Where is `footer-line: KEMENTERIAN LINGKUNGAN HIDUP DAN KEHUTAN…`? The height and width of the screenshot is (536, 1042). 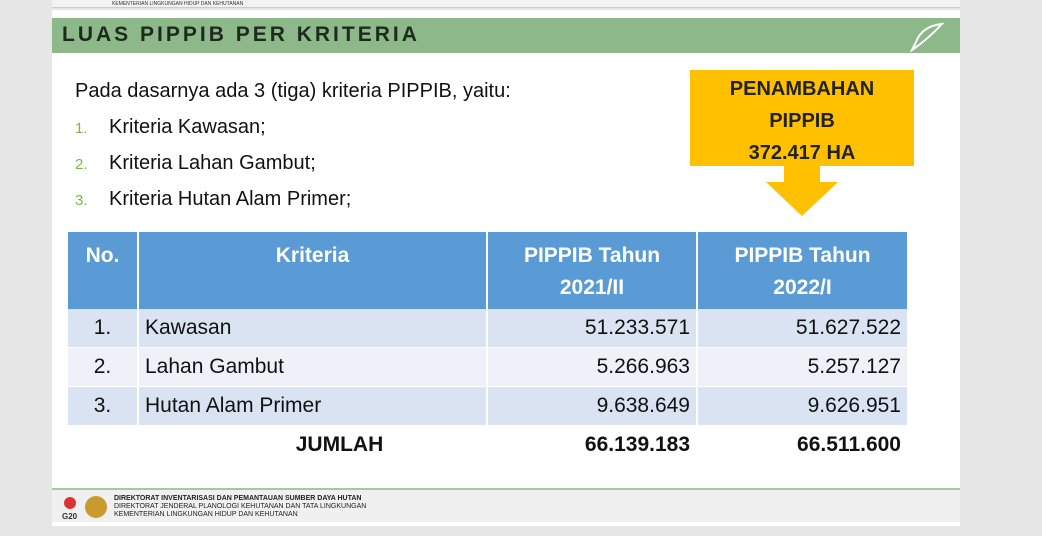
footer-line: KEMENTERIAN LINGKUNGAN HIDUP DAN KEHUTAN… is located at coordinates (206, 514).